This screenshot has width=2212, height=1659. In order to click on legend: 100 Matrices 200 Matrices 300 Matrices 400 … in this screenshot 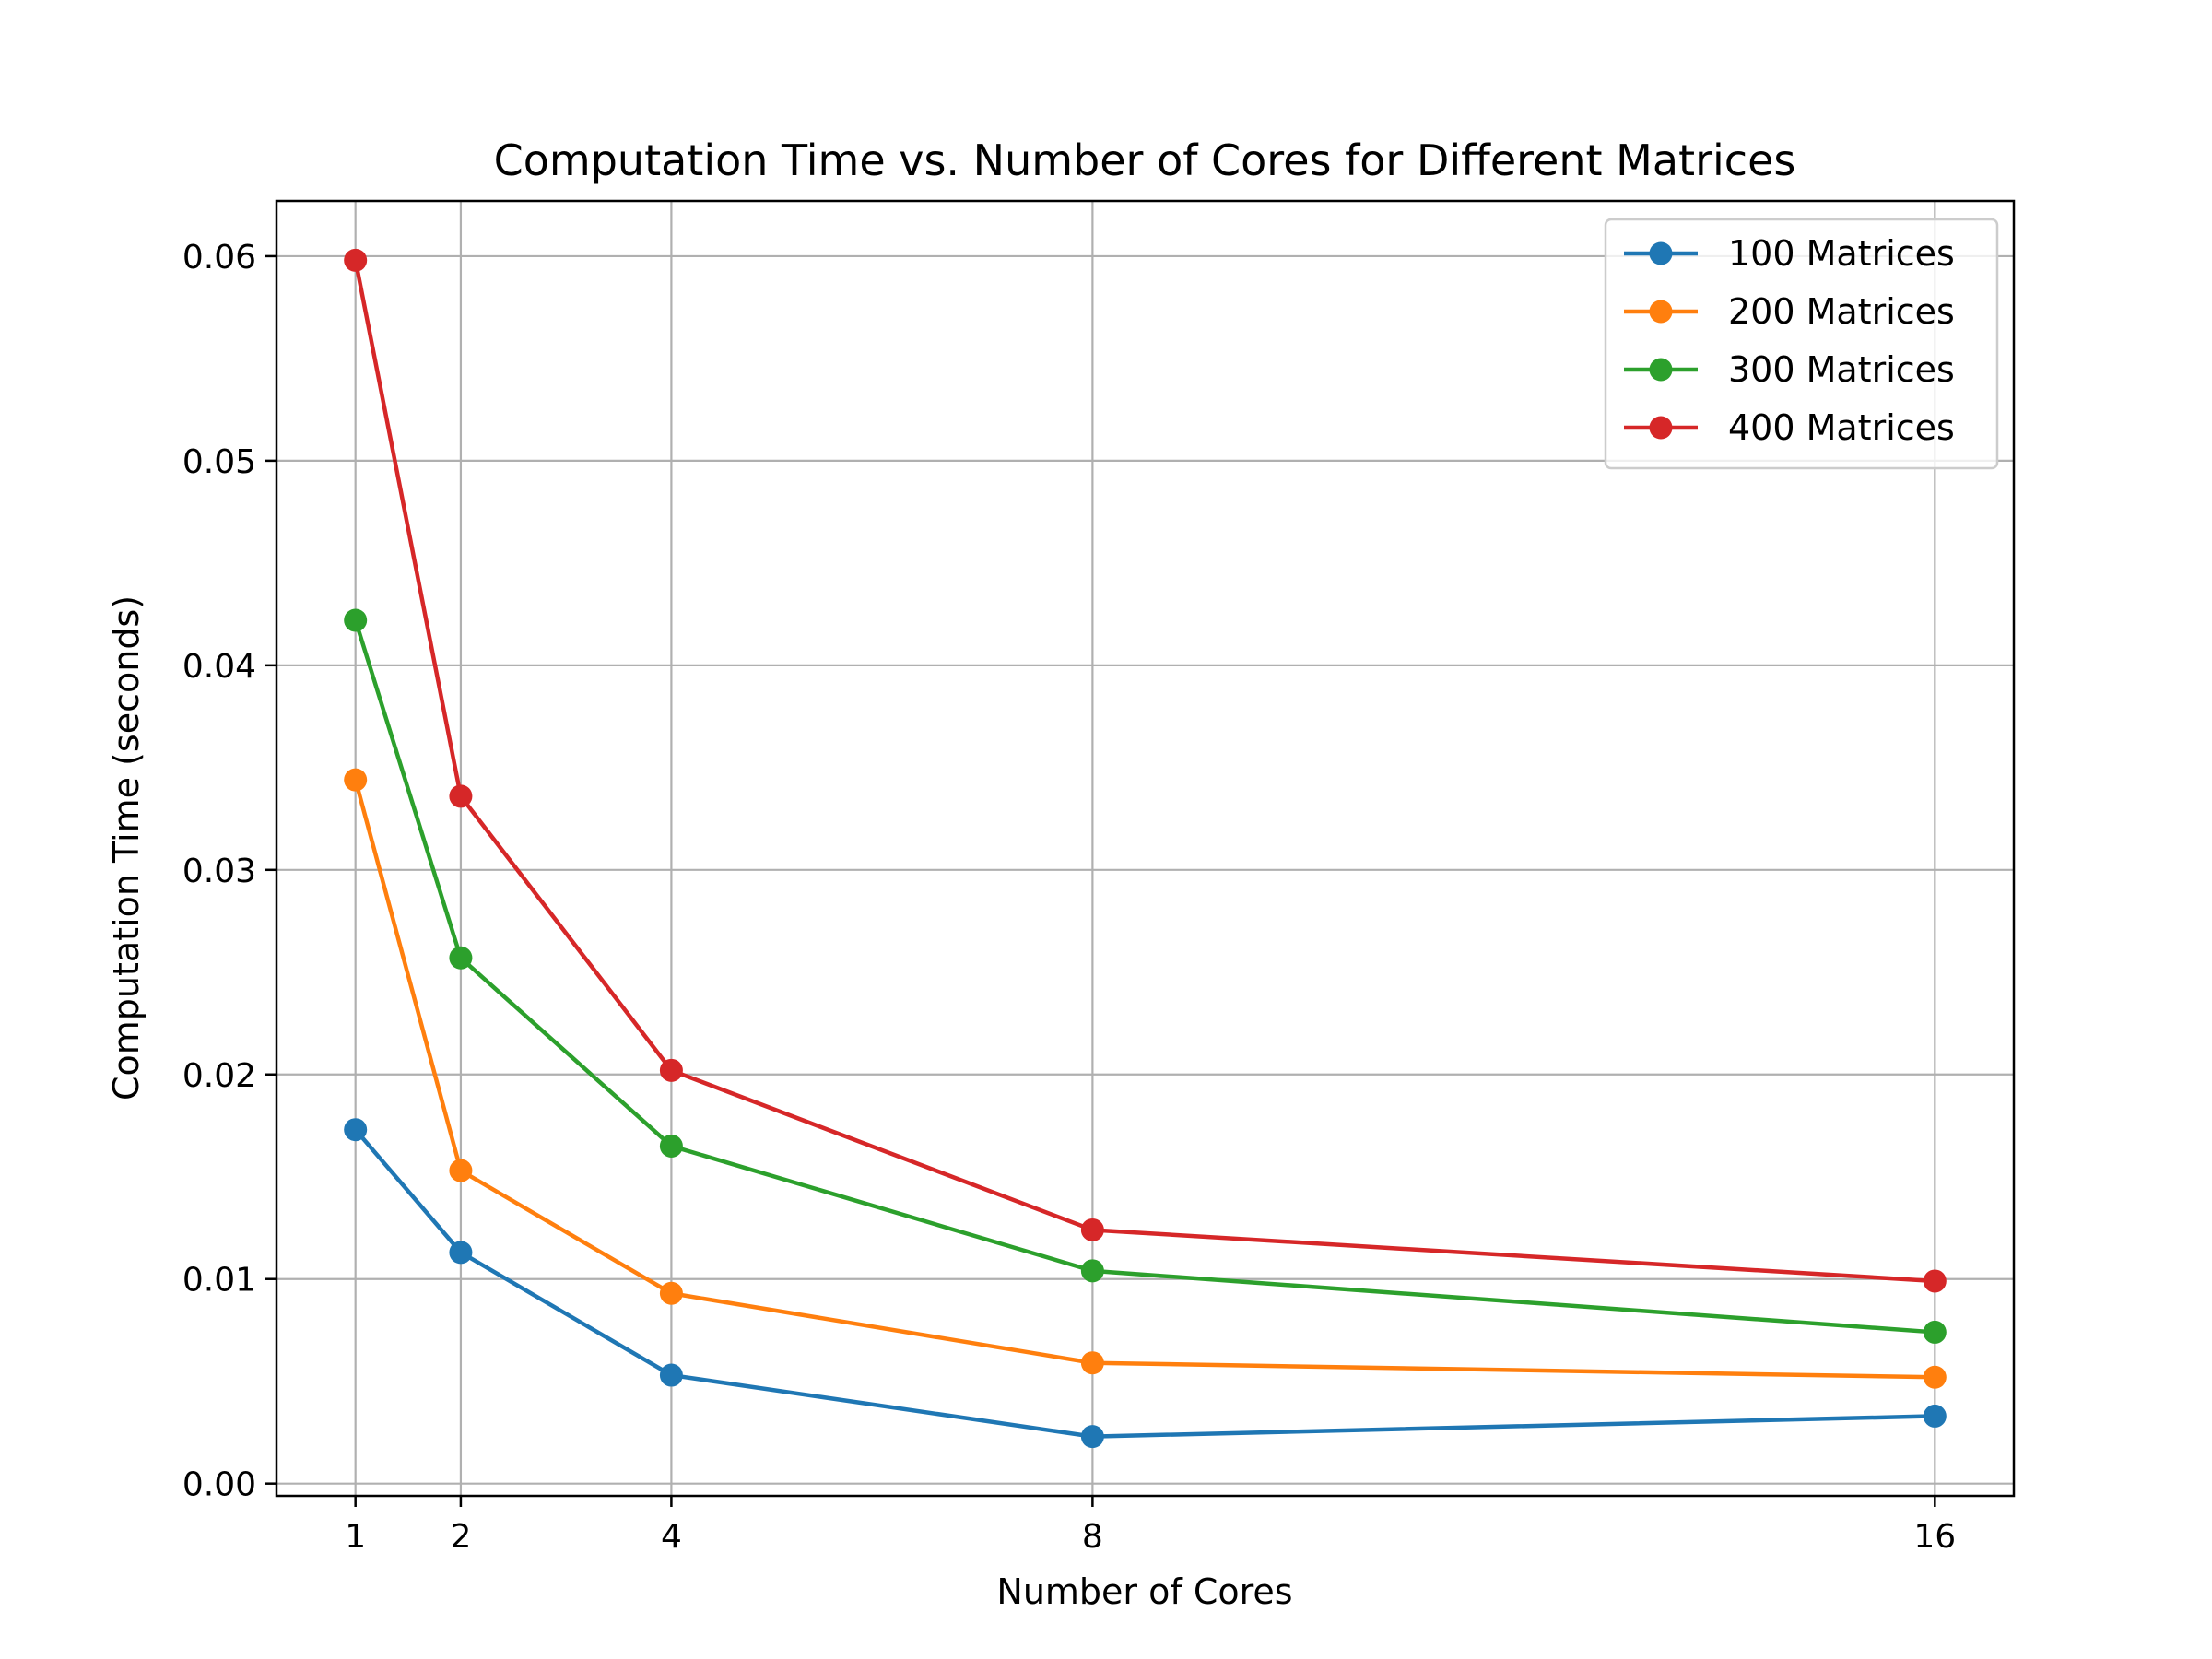, I will do `click(1801, 344)`.